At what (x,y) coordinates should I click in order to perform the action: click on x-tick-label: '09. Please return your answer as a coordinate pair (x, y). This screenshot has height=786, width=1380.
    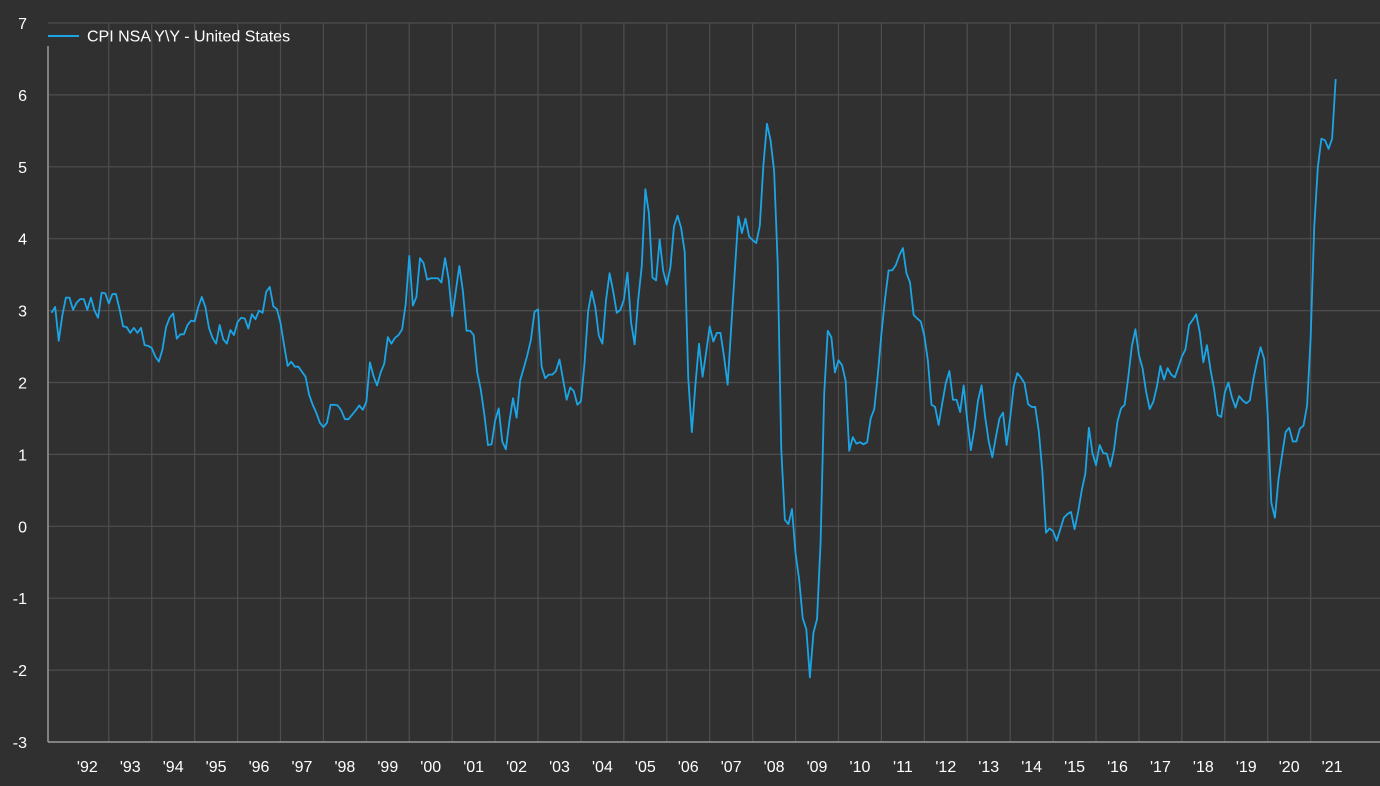
    Looking at the image, I should click on (817, 767).